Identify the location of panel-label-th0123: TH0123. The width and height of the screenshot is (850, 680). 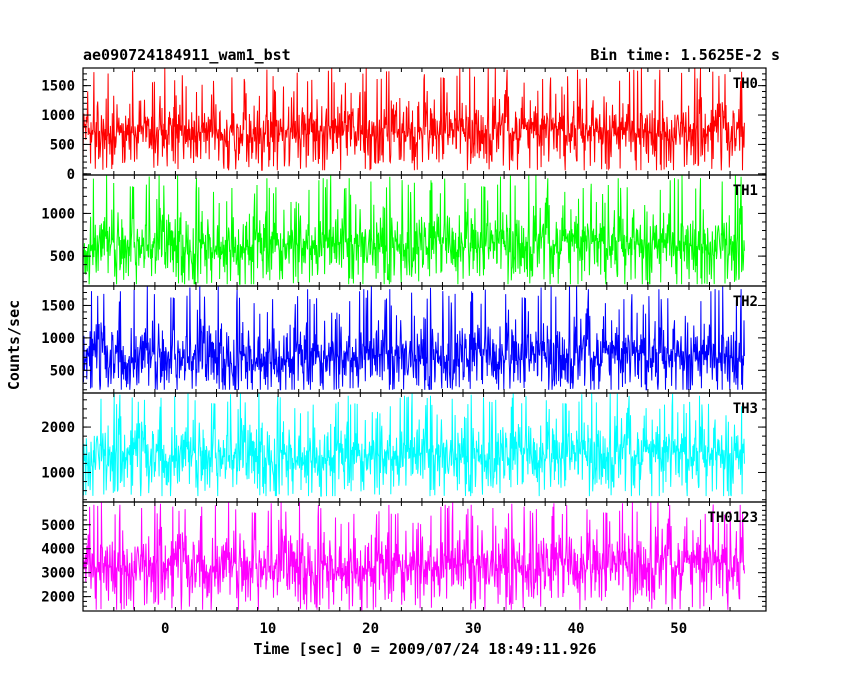
(732, 518).